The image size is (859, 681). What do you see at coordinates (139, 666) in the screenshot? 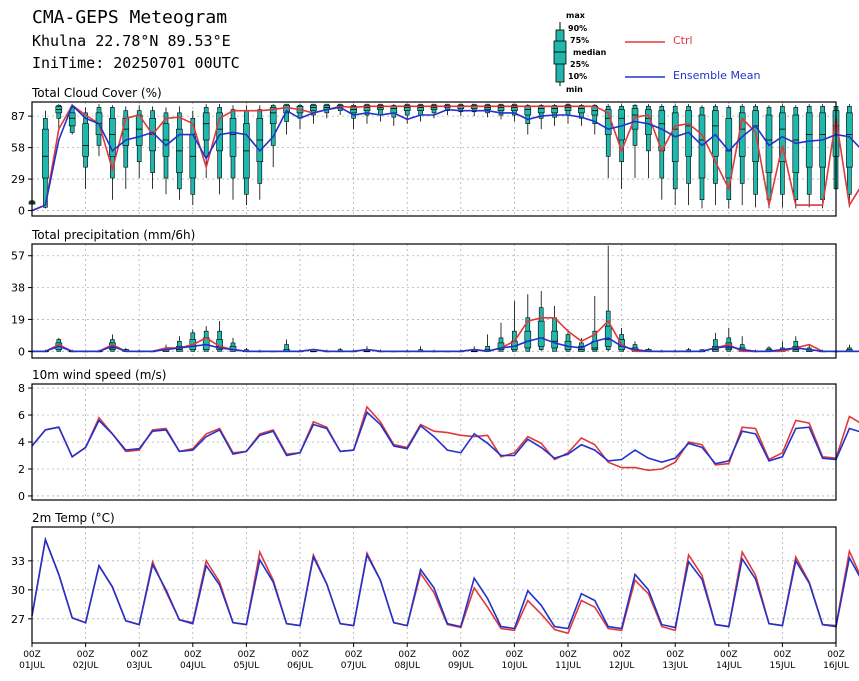
I see `x-tick-label-date: 03JUL` at bounding box center [139, 666].